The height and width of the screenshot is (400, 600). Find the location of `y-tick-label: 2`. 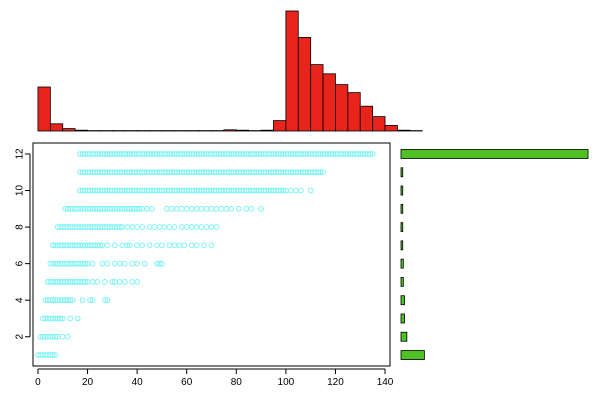

y-tick-label: 2 is located at coordinates (20, 337).